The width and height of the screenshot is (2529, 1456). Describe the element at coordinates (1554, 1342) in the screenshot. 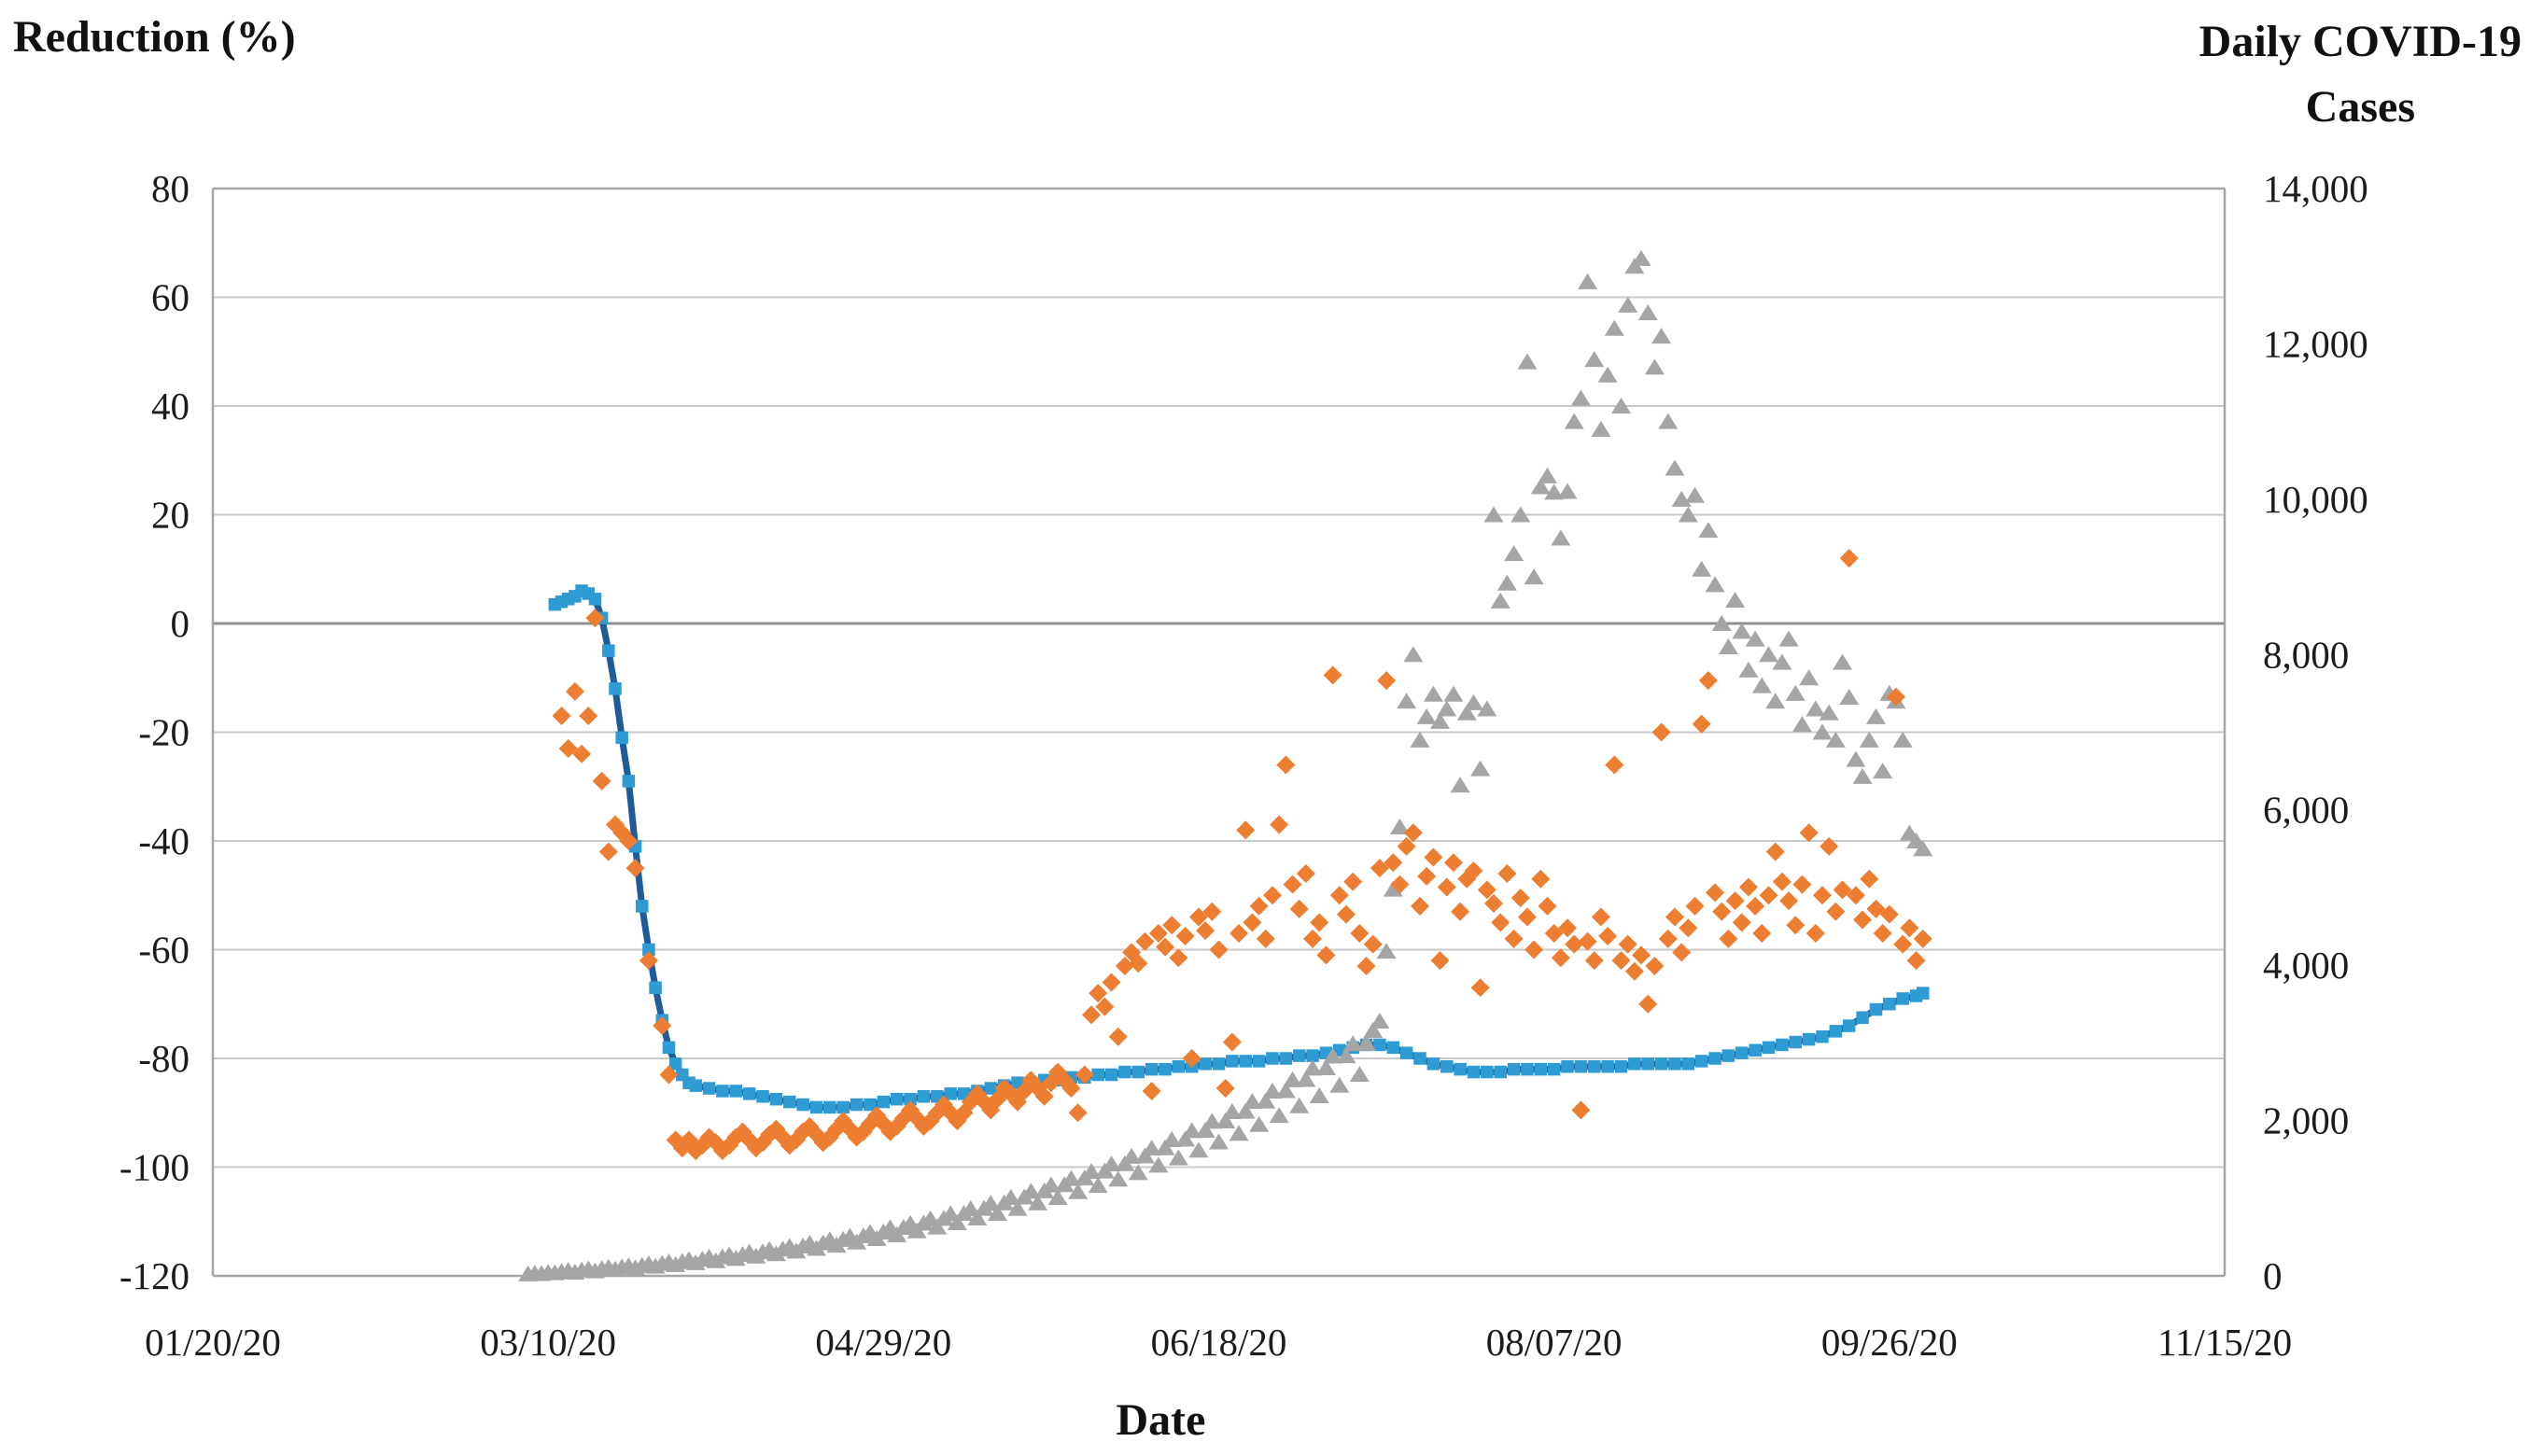

I see `x-tick-08/07/20: 08/07/20` at that location.